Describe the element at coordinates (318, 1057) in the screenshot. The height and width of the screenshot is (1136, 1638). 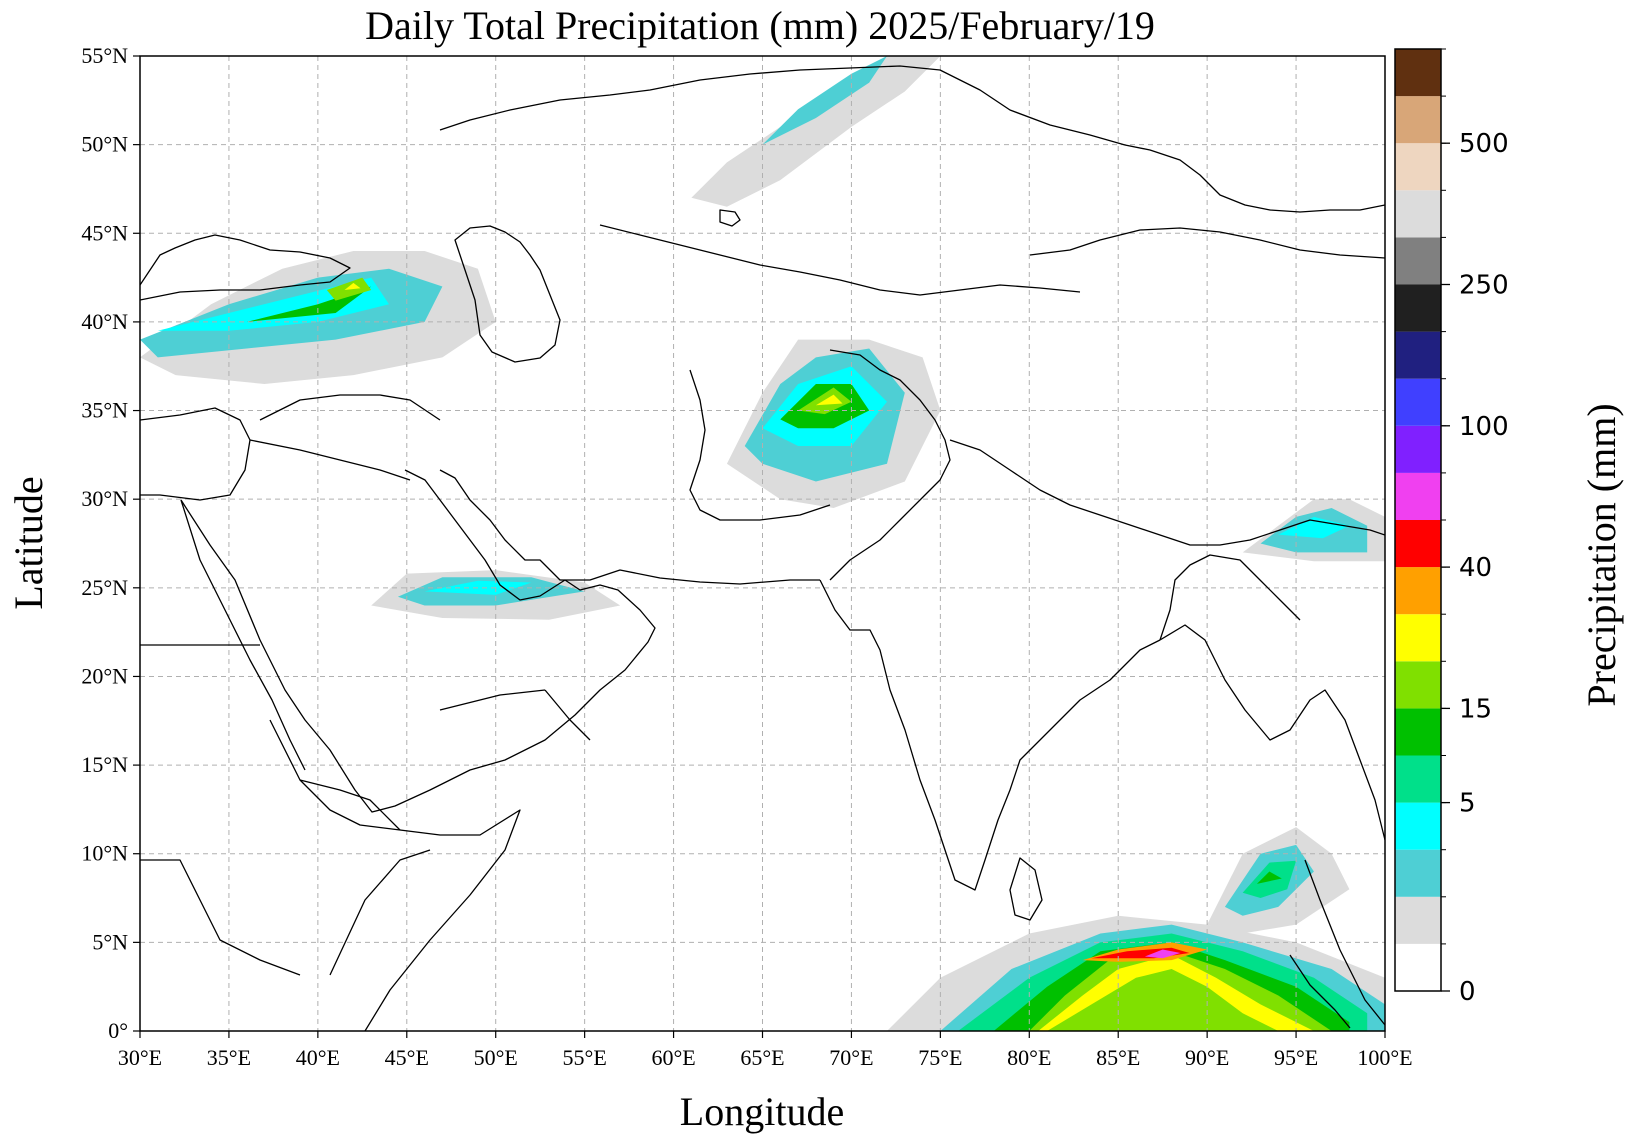
I see `x-tick-label: 40°E` at that location.